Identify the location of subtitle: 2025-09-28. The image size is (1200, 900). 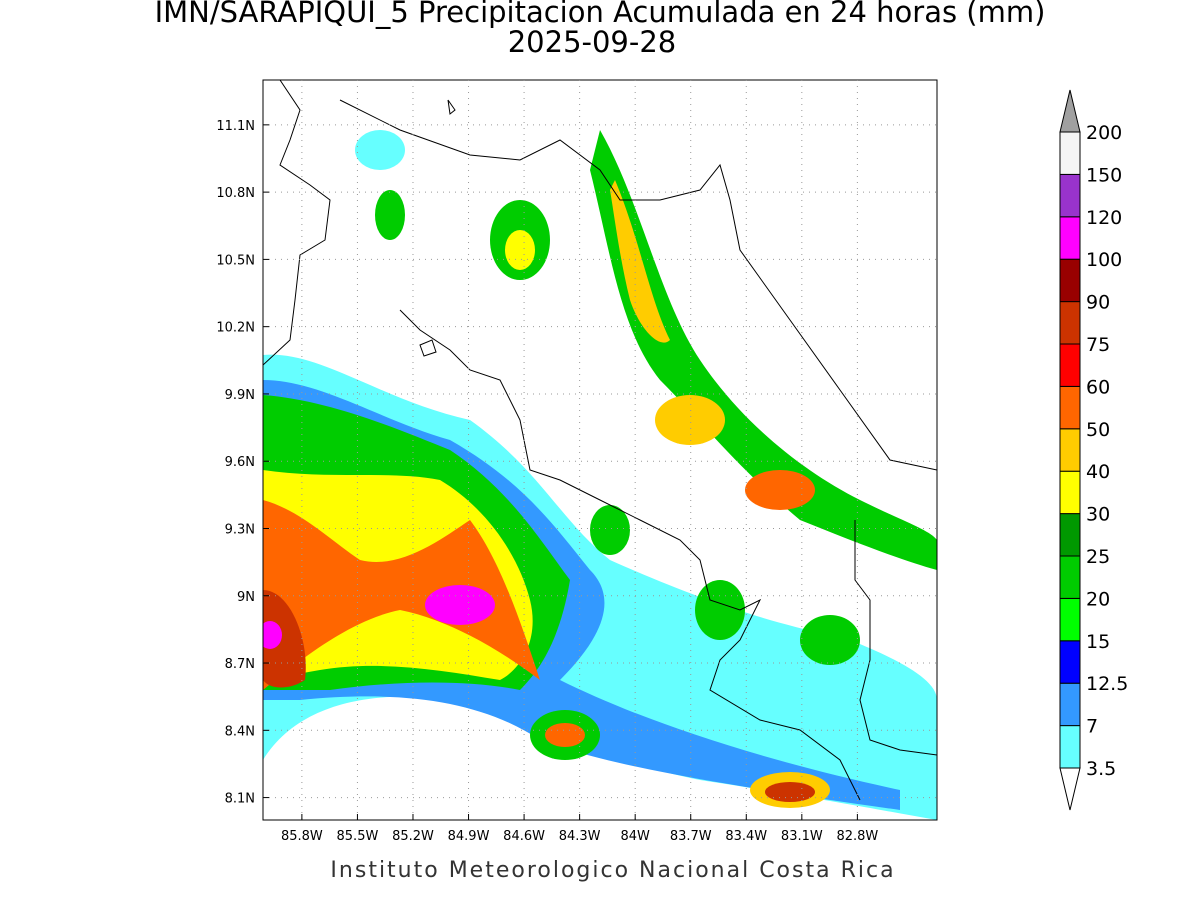
(592, 42).